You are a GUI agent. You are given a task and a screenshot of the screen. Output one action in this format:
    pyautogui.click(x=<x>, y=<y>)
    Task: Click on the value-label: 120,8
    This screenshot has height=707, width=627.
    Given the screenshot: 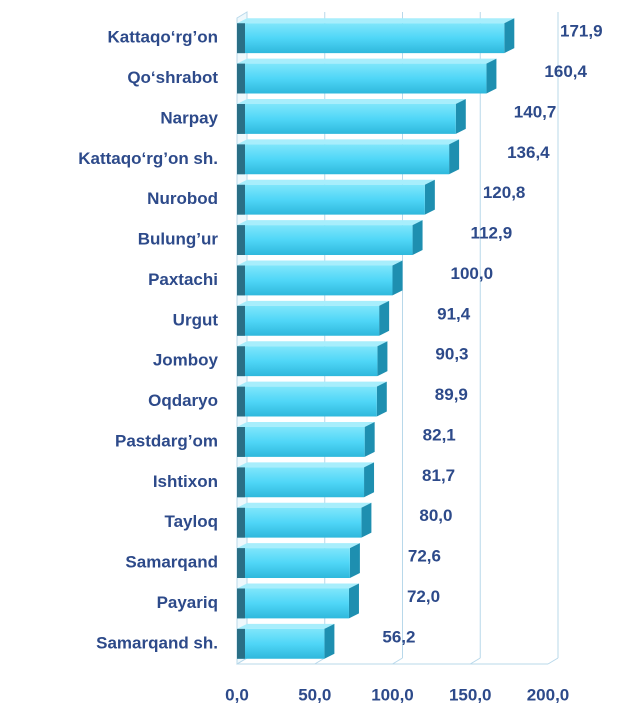 What is the action you would take?
    pyautogui.click(x=504, y=192)
    